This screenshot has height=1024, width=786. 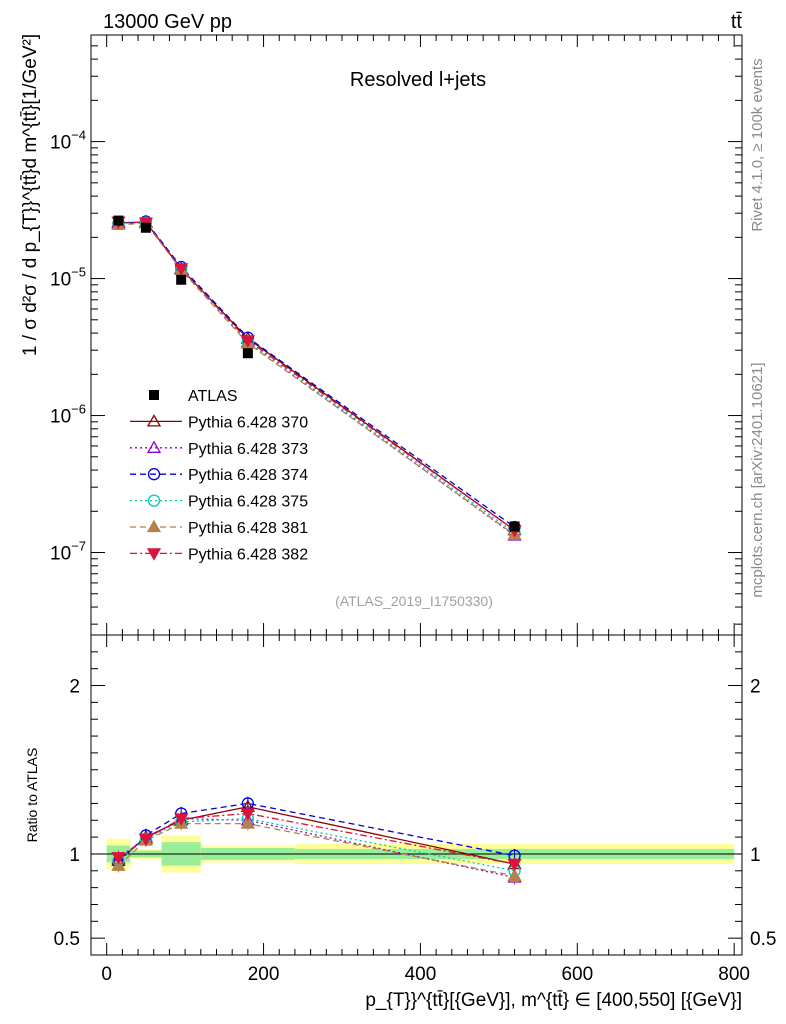 I want to click on analysis-id: (ATLAS_2019_I1750330), so click(x=414, y=601).